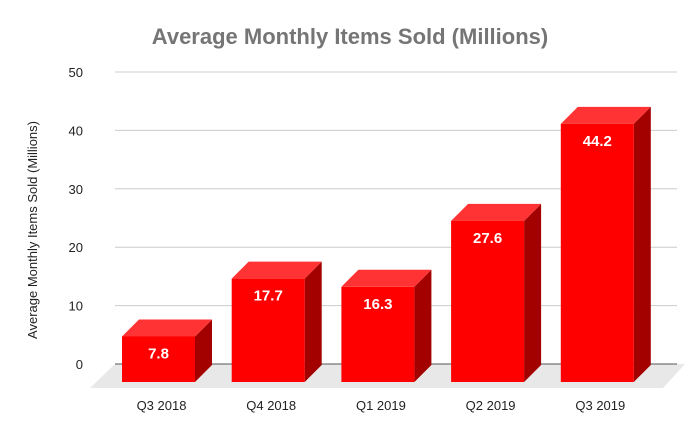  Describe the element at coordinates (158, 353) in the screenshot. I see `data-label: 7.8` at that location.